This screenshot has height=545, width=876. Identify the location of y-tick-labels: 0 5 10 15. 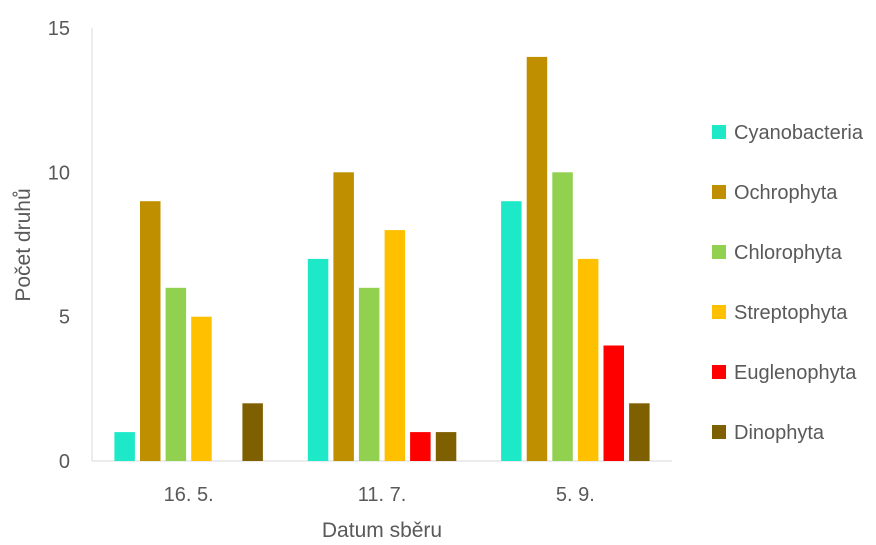
(59, 245).